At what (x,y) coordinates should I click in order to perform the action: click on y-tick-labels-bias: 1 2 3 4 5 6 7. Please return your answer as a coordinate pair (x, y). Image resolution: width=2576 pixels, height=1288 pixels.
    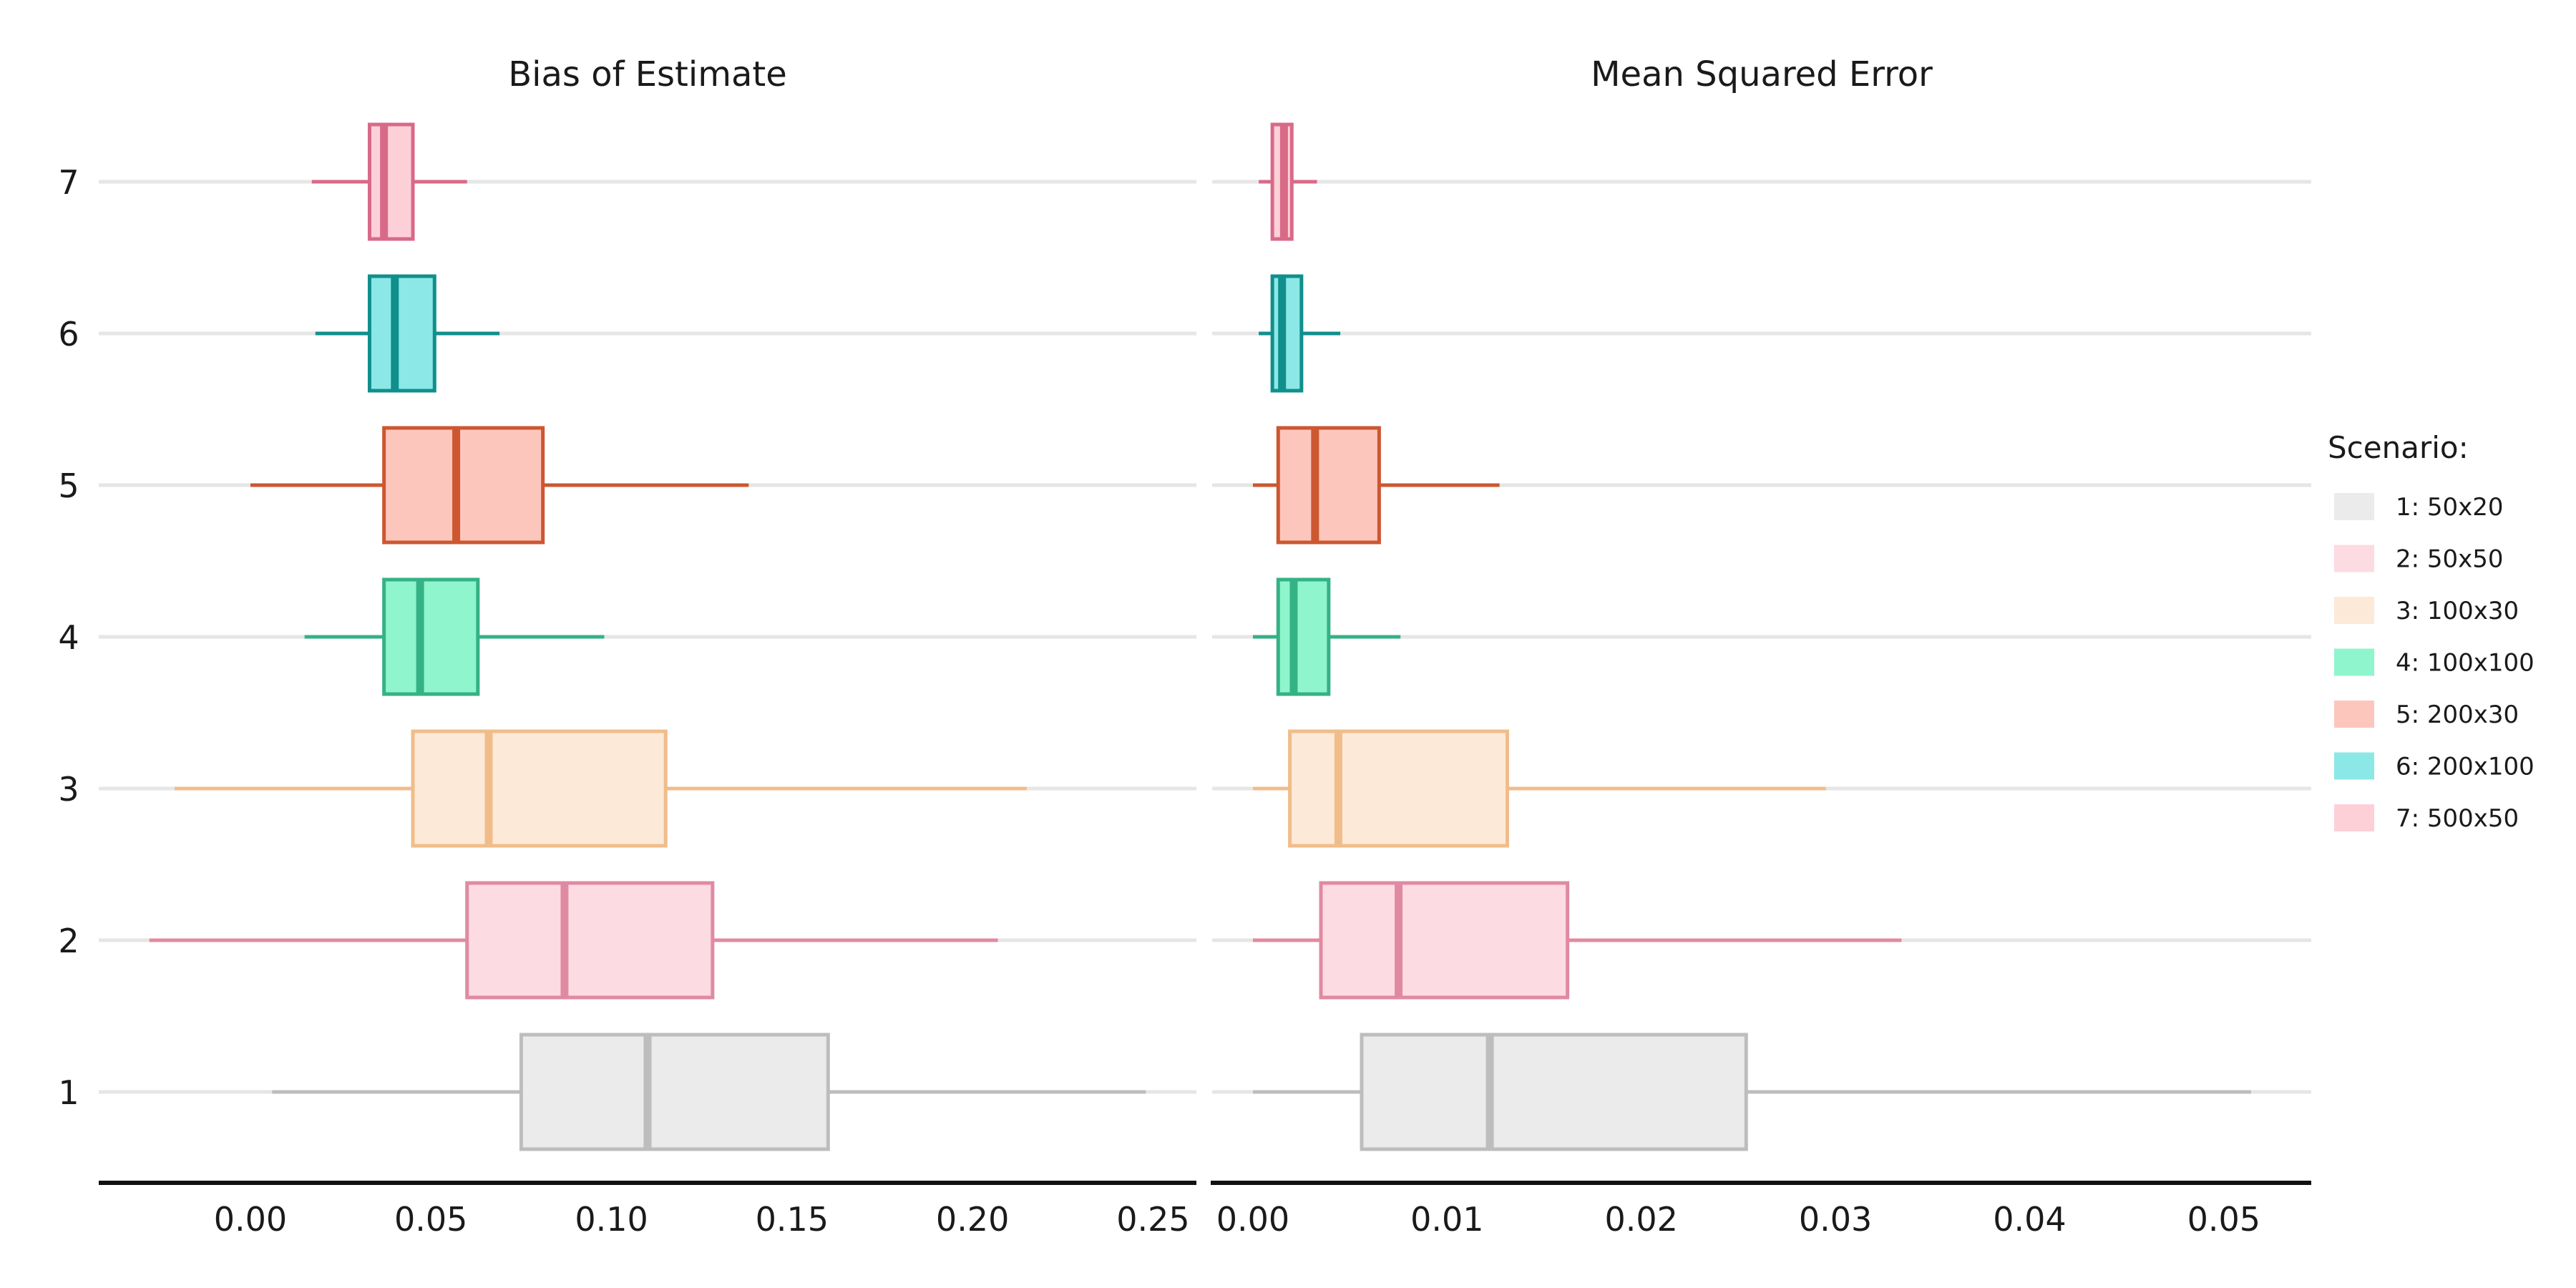
    Looking at the image, I should click on (68, 637).